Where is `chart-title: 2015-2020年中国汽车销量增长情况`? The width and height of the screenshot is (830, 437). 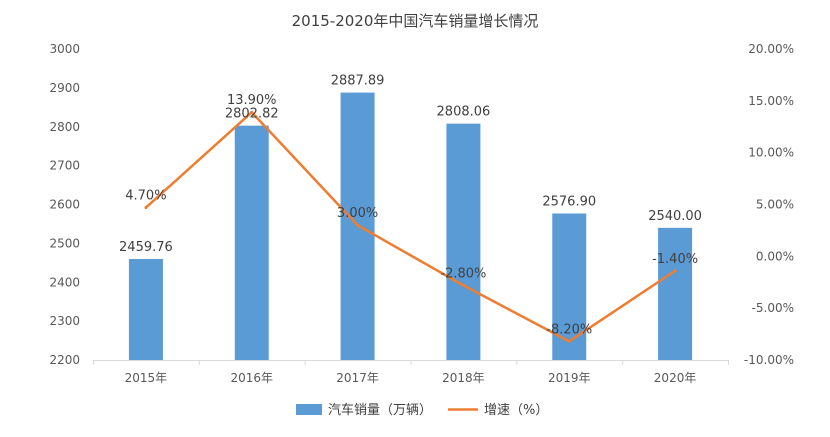
chart-title: 2015-2020年中国汽车销量增长情况 is located at coordinates (415, 21).